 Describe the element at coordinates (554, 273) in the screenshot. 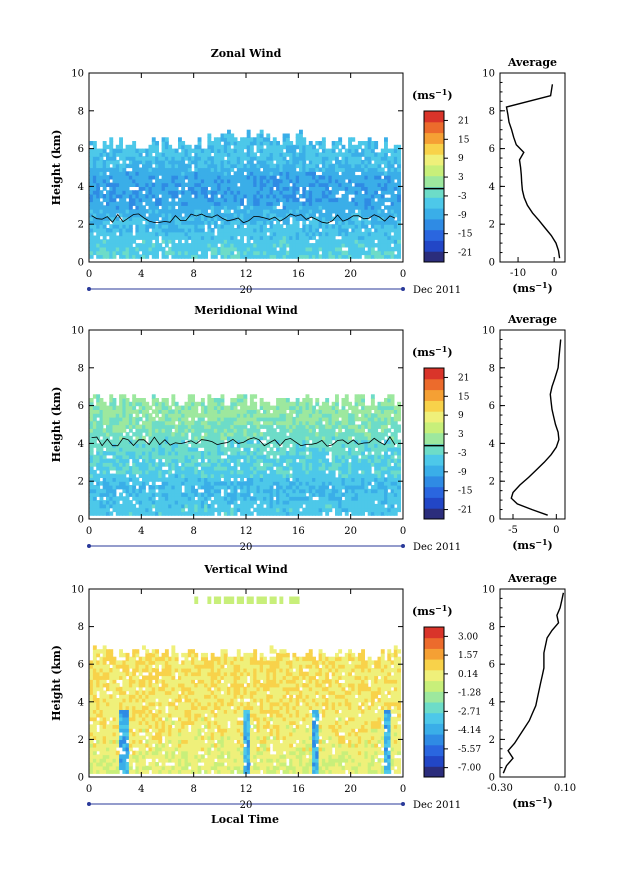

I see `average-x-tick-label: 0` at that location.